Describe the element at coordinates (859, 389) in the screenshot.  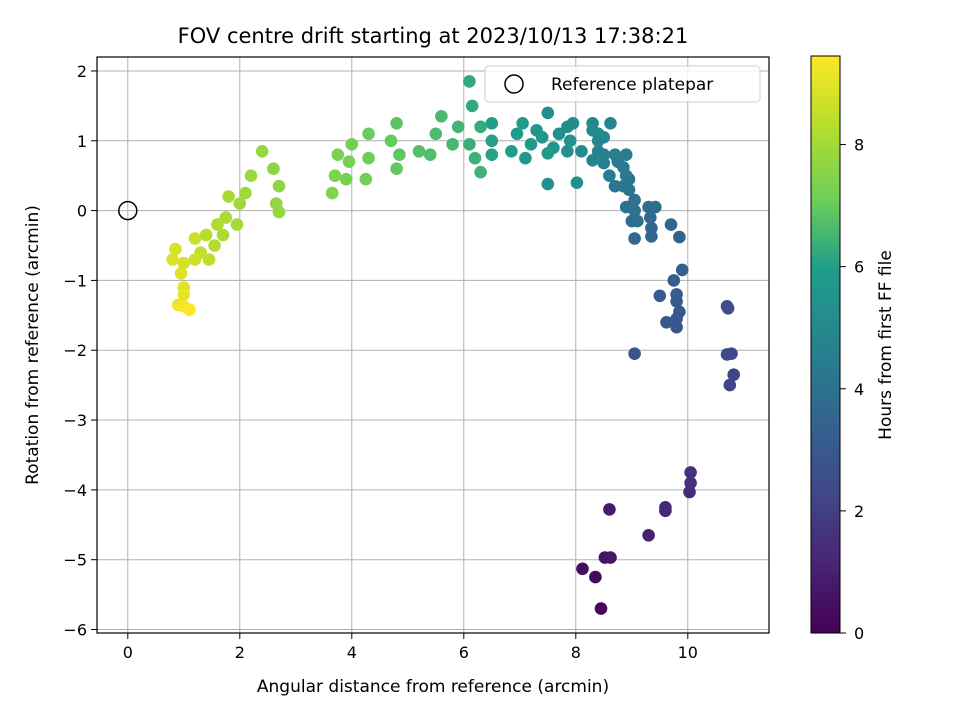
I see `colorbar-tick-label: 4` at that location.